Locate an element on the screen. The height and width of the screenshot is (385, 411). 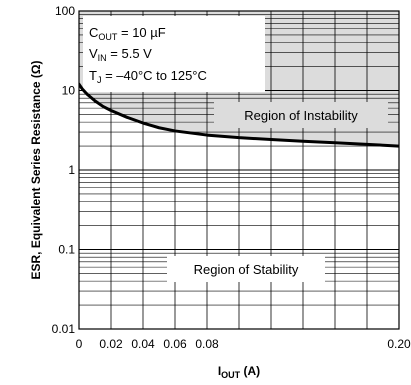
y-tick-label-3: 10 is located at coordinates (69, 91).